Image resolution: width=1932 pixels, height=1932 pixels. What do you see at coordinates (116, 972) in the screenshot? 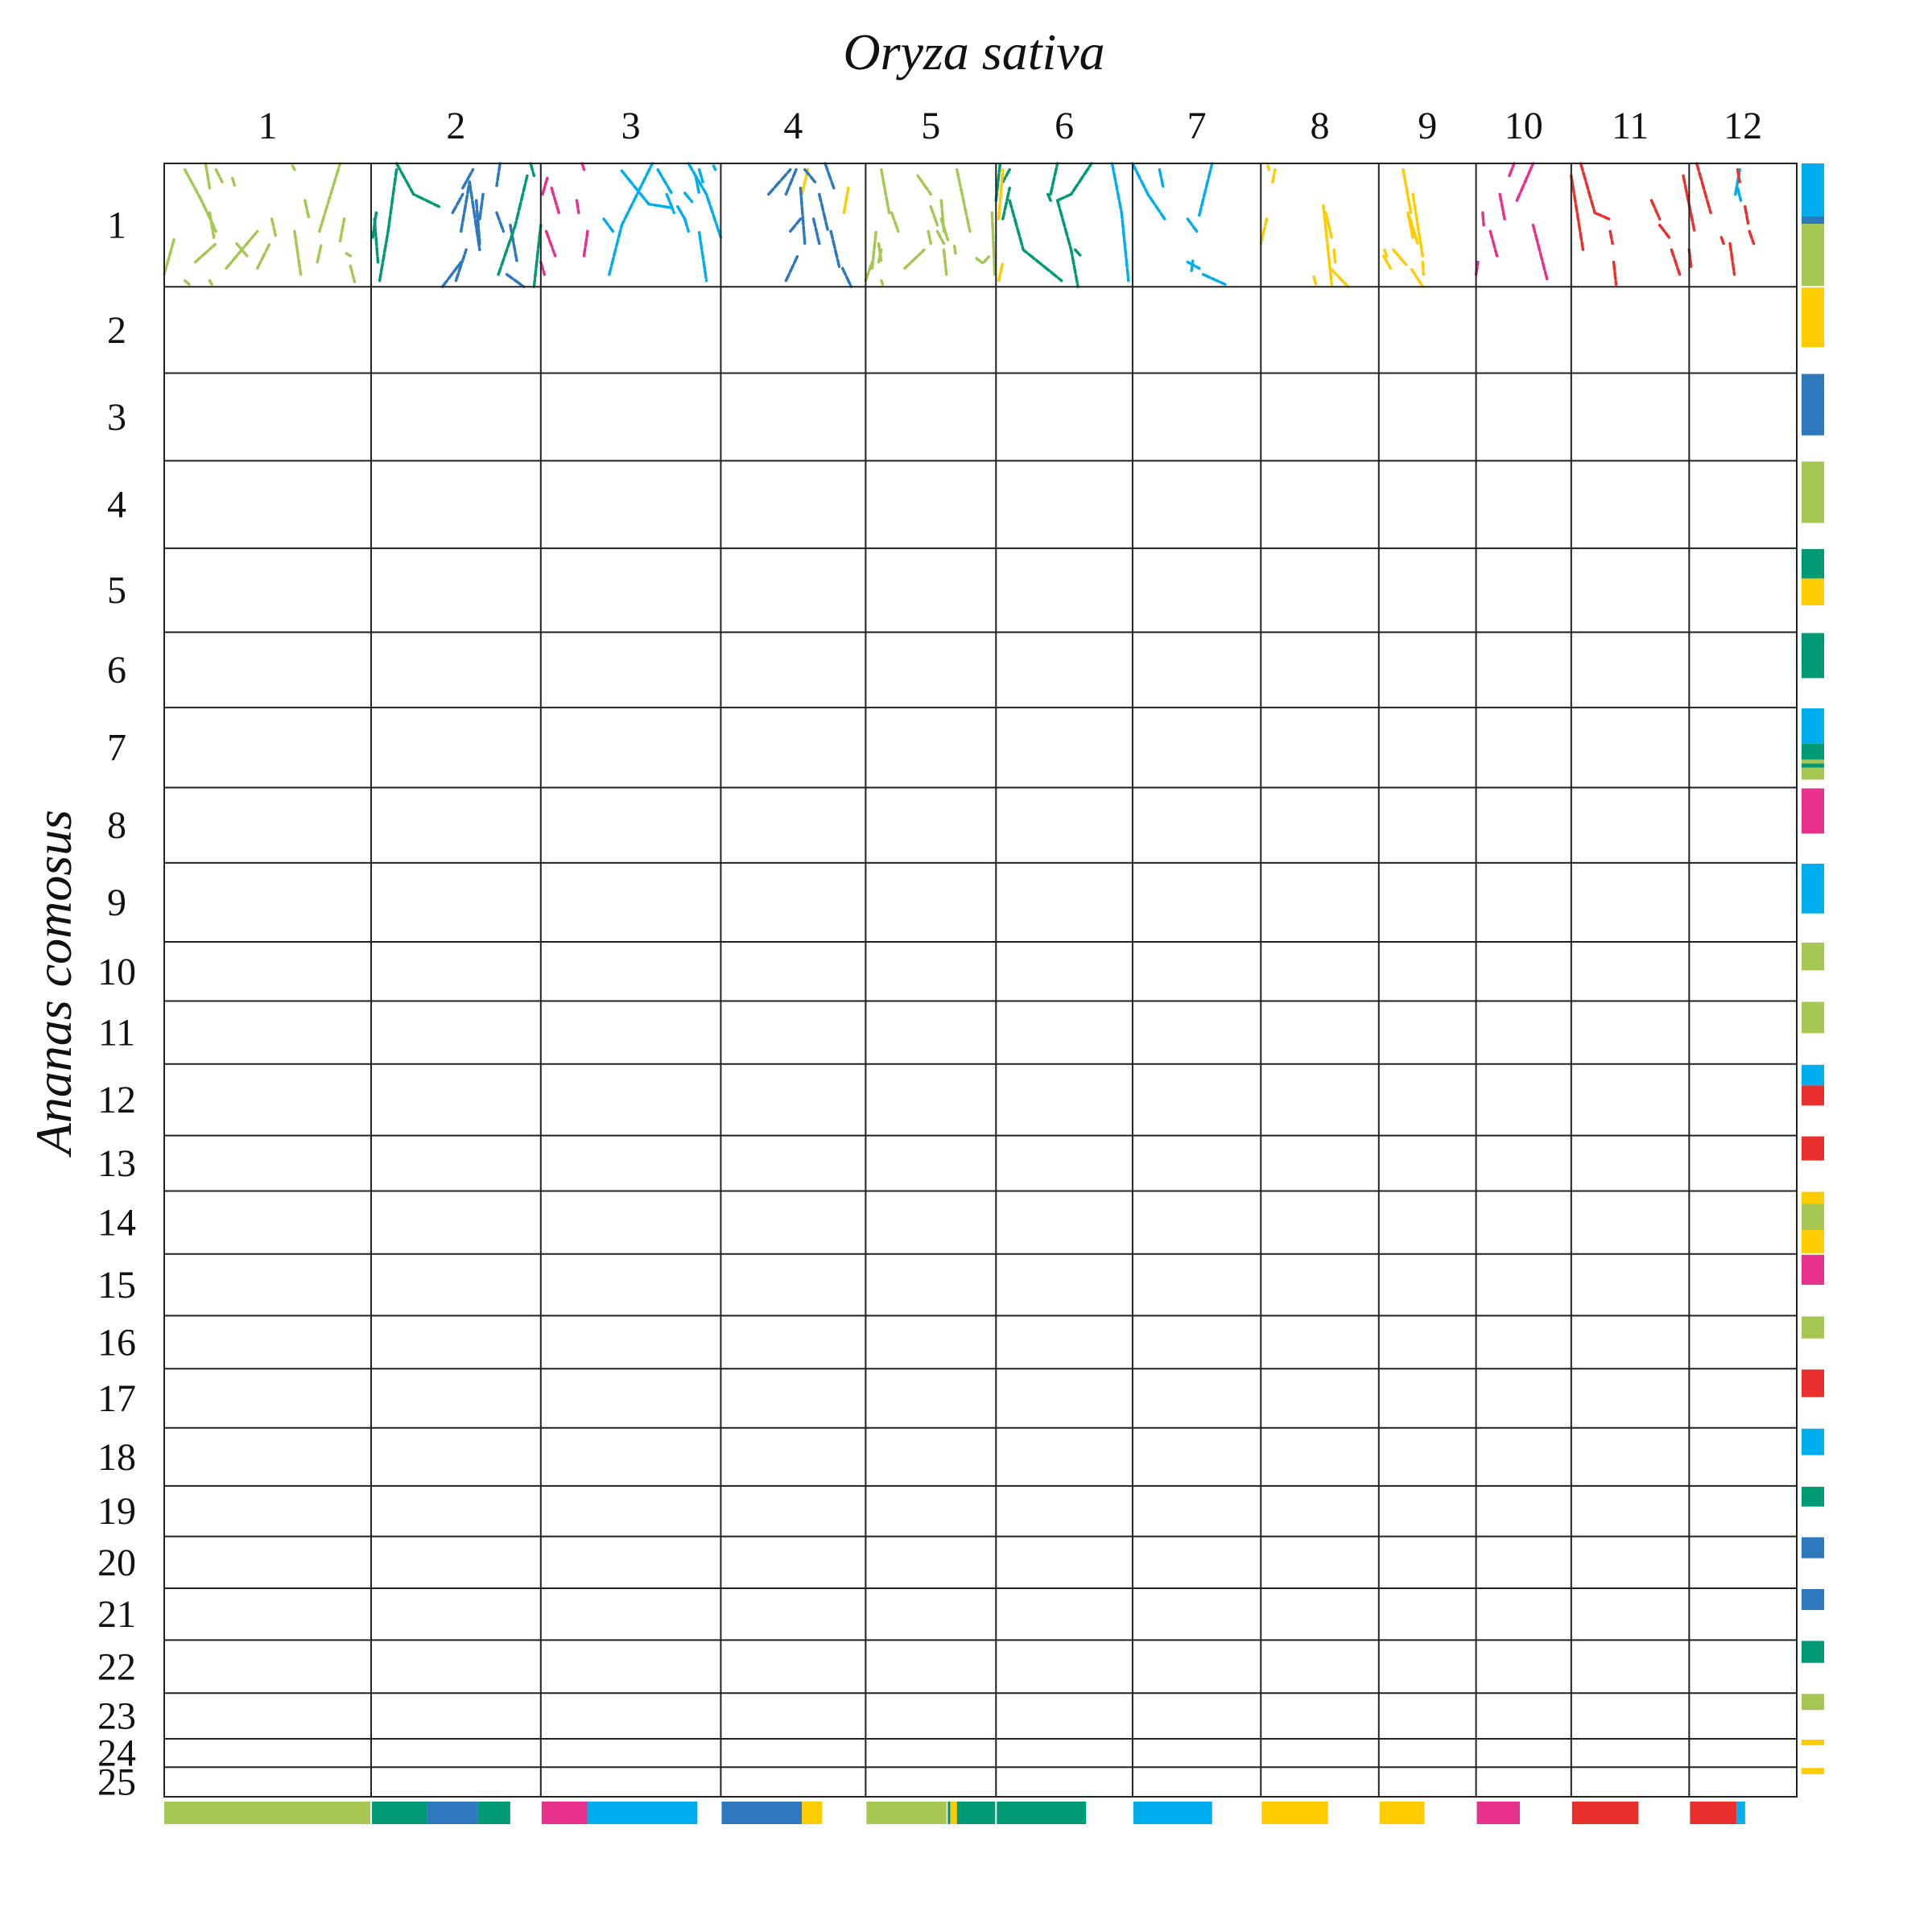
I see `y-tick-label: 10` at bounding box center [116, 972].